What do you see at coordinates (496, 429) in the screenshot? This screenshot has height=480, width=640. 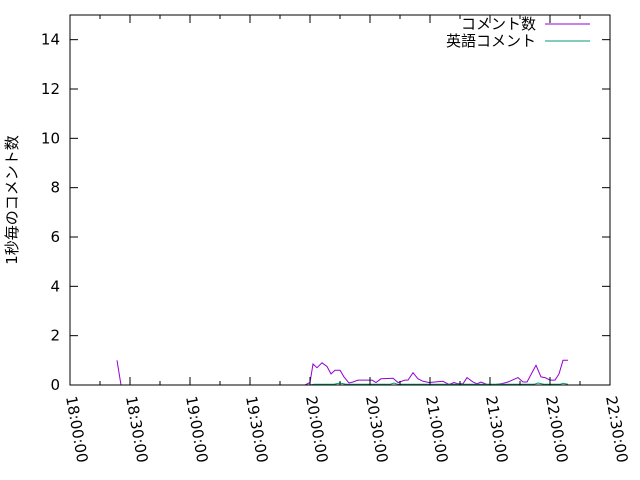 I see `x-tick-label: 21:30:00` at bounding box center [496, 429].